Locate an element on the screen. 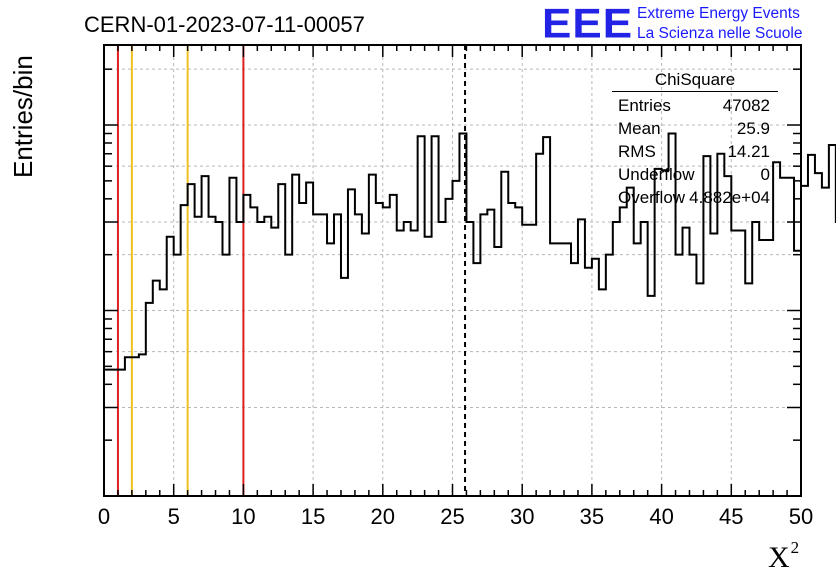  stats-value: 47082 is located at coordinates (746, 105).